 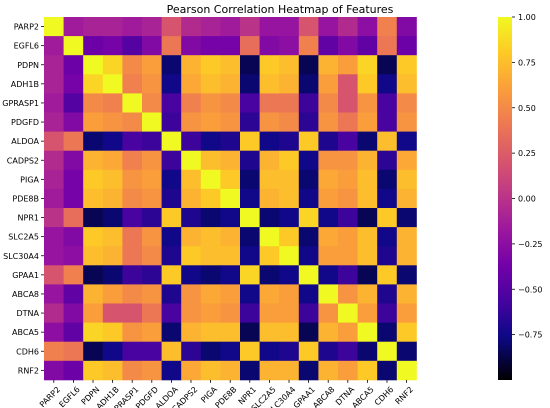 What do you see at coordinates (527, 199) in the screenshot?
I see `colorbar-tick-label: 0.00` at bounding box center [527, 199].